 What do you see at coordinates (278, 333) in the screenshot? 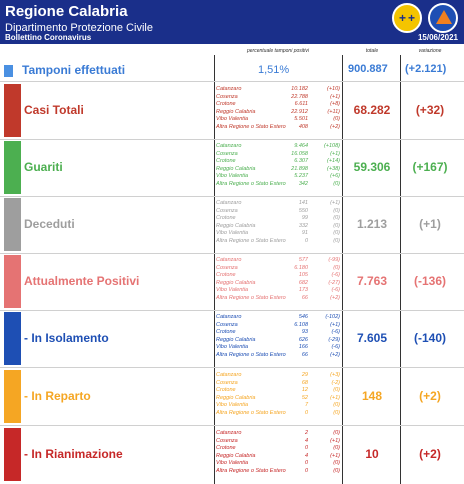
I see `province-row: Crotone 93 (-6)` at bounding box center [278, 333].